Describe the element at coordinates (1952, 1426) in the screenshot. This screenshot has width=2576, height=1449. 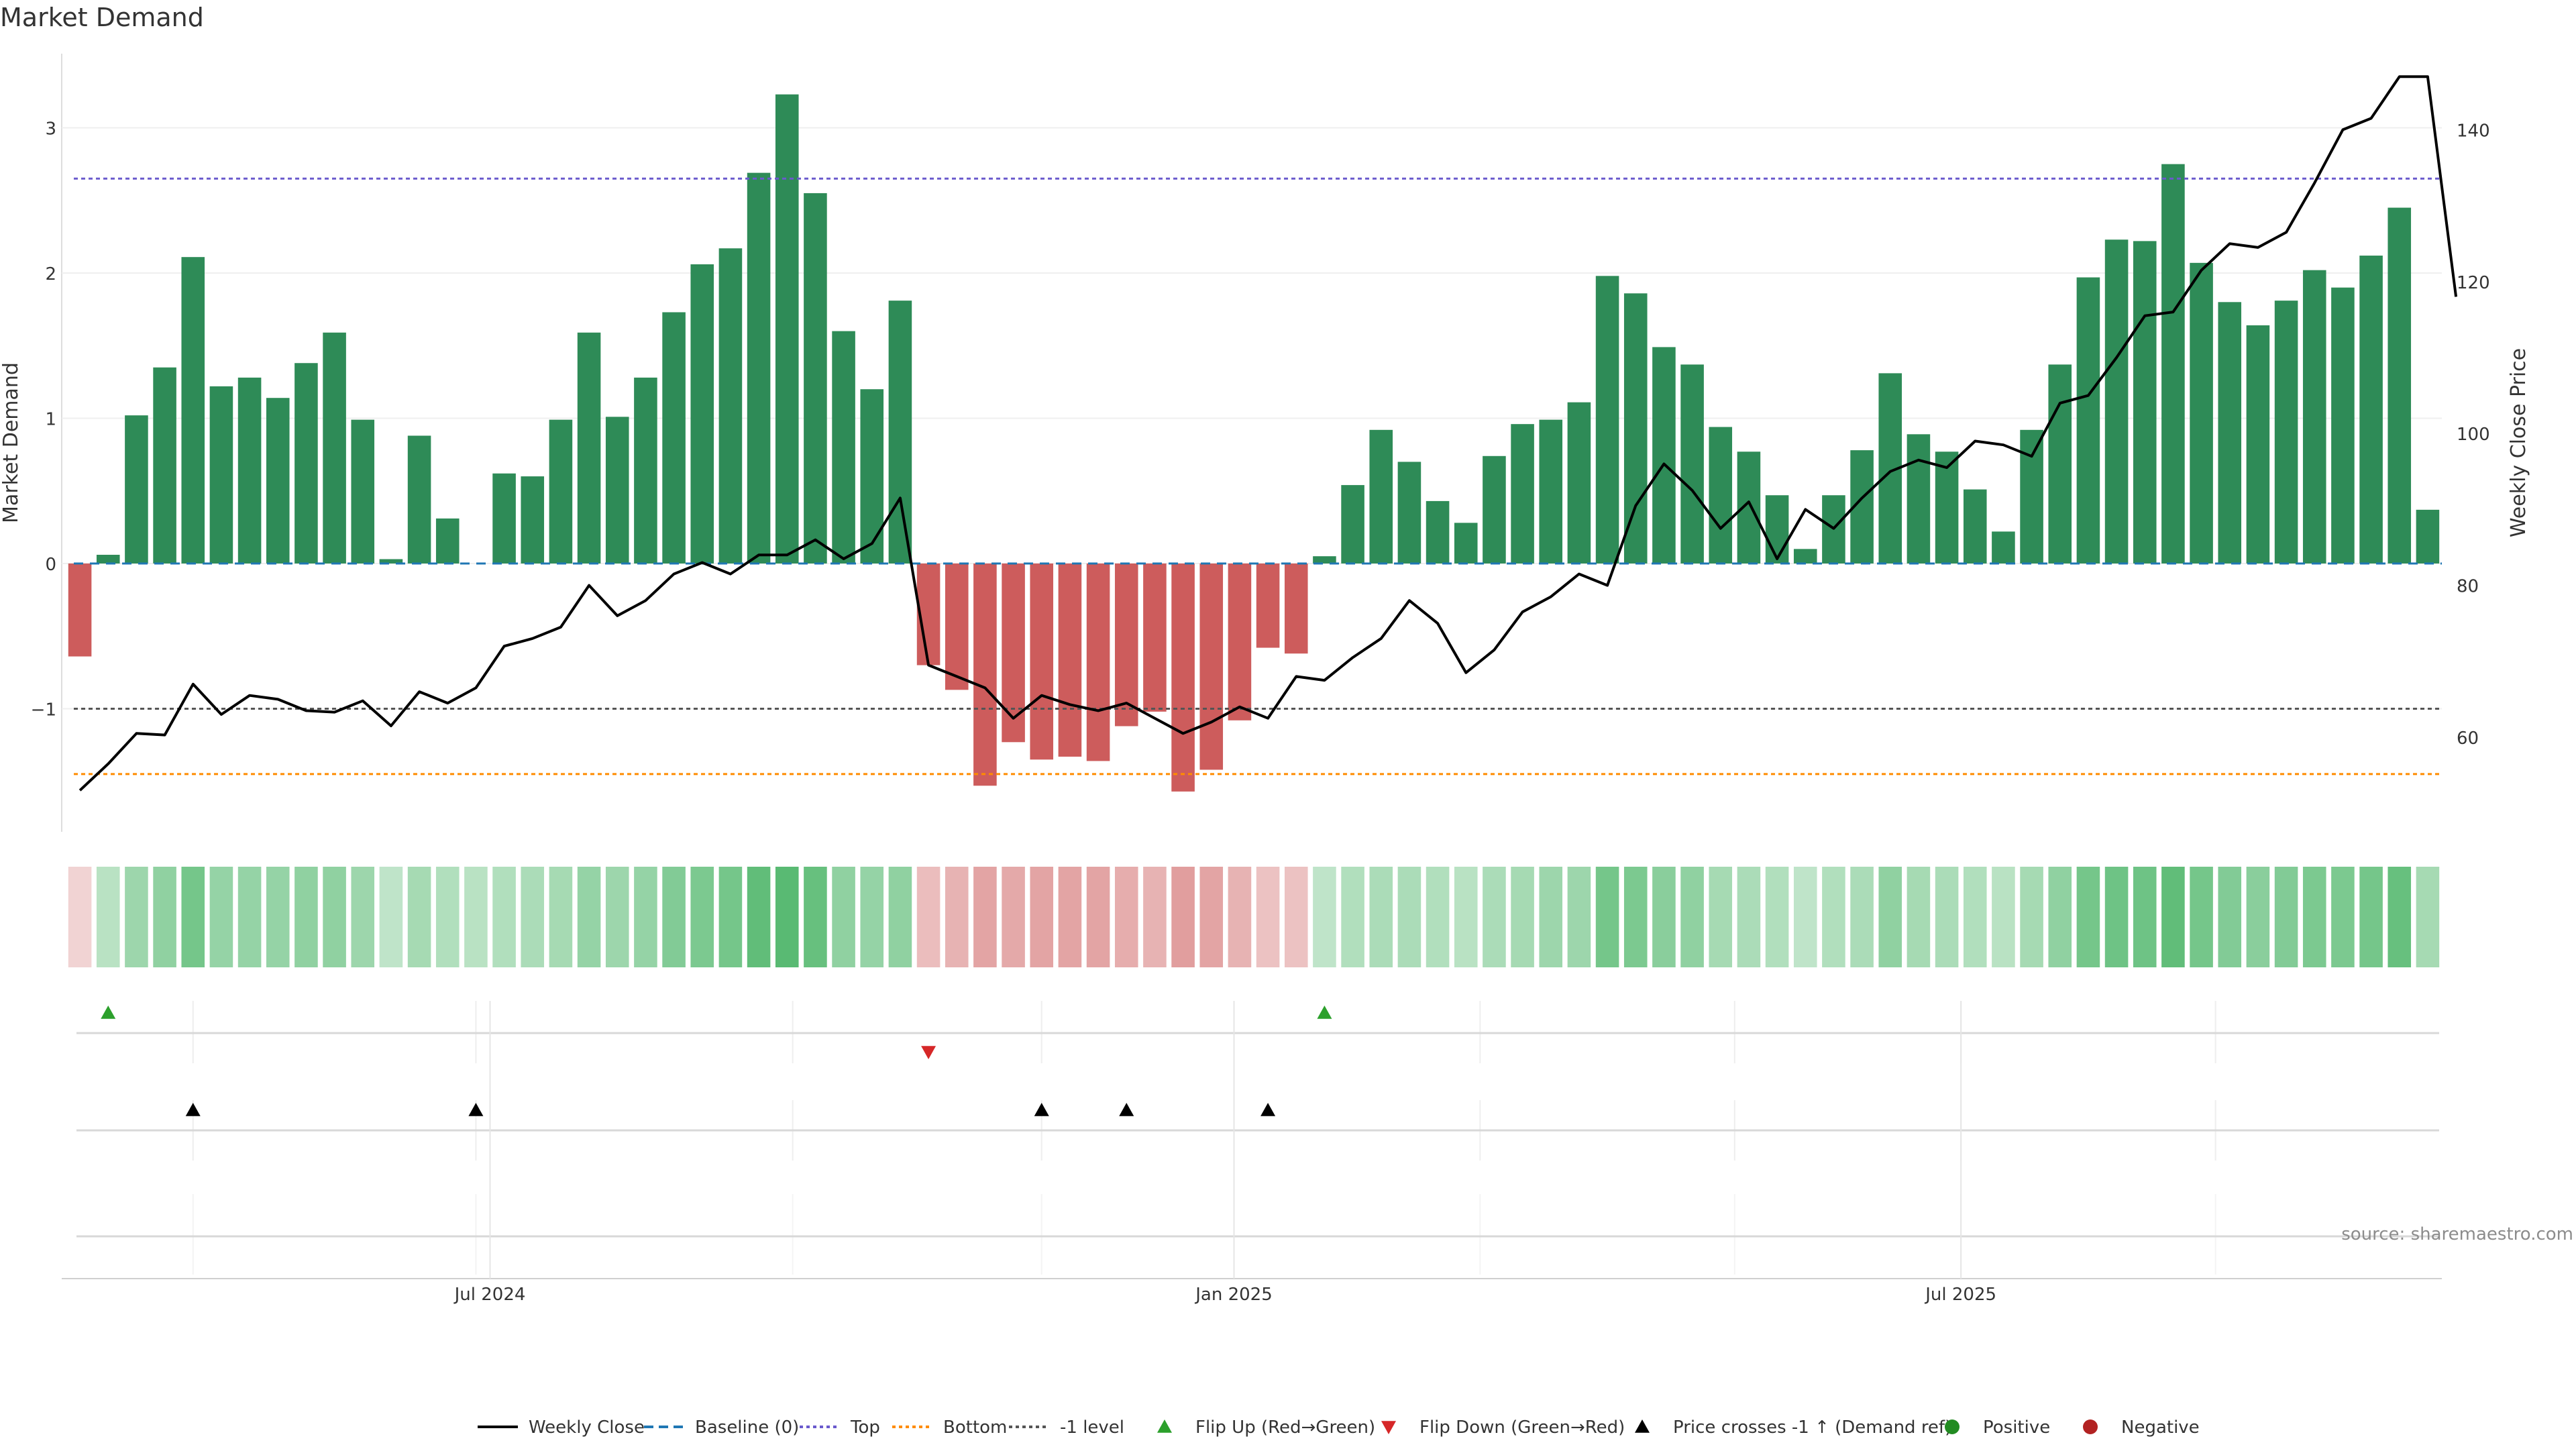
I see `legend-positive-swatch` at that location.